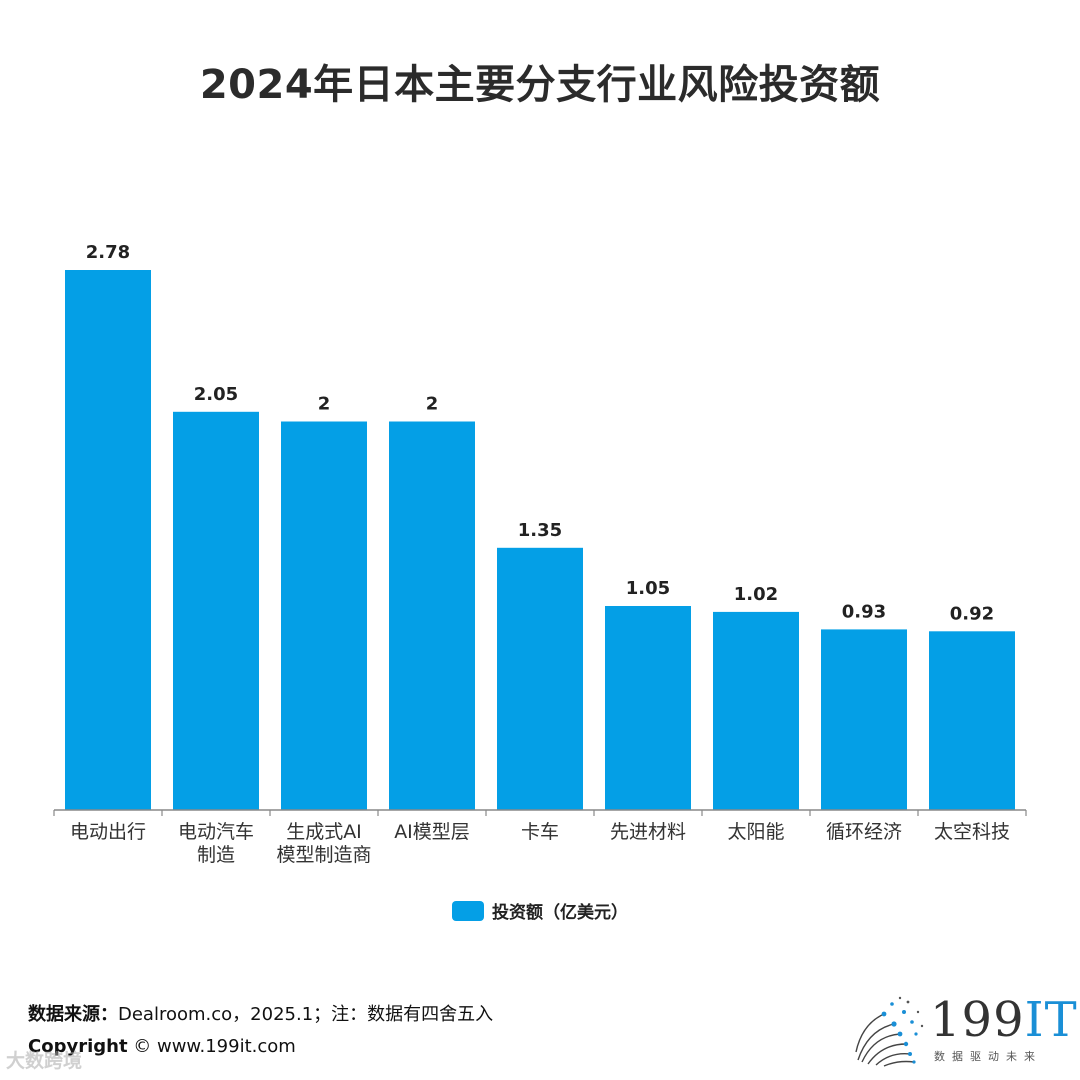 The width and height of the screenshot is (1080, 1080). What do you see at coordinates (988, 1056) in the screenshot?
I see `logo-tagline: 数据驱动未来` at bounding box center [988, 1056].